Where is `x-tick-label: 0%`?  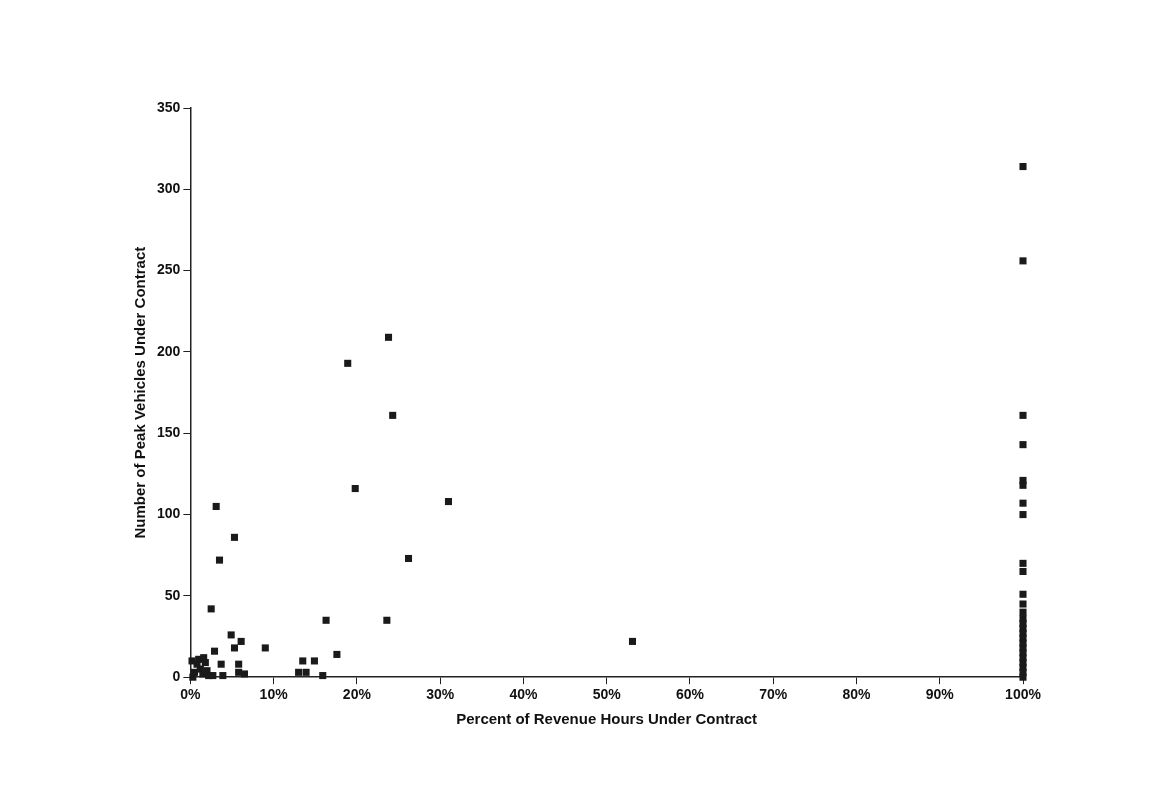
x-tick-label: 0% is located at coordinates (191, 694).